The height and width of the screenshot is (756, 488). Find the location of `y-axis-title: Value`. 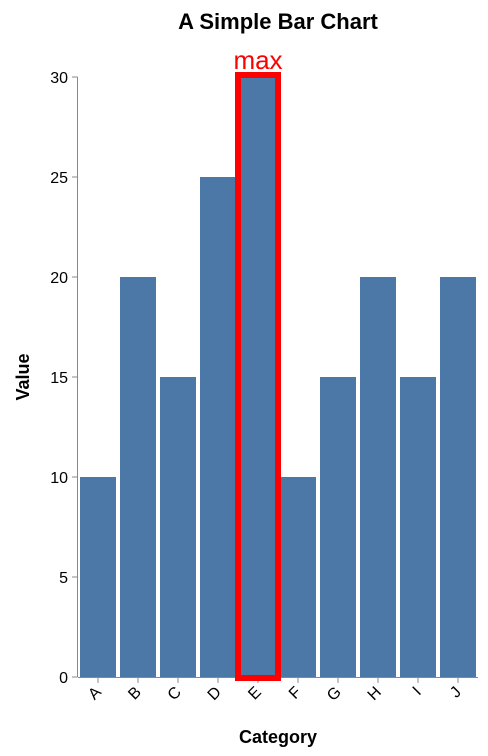

y-axis-title: Value is located at coordinates (23, 376).